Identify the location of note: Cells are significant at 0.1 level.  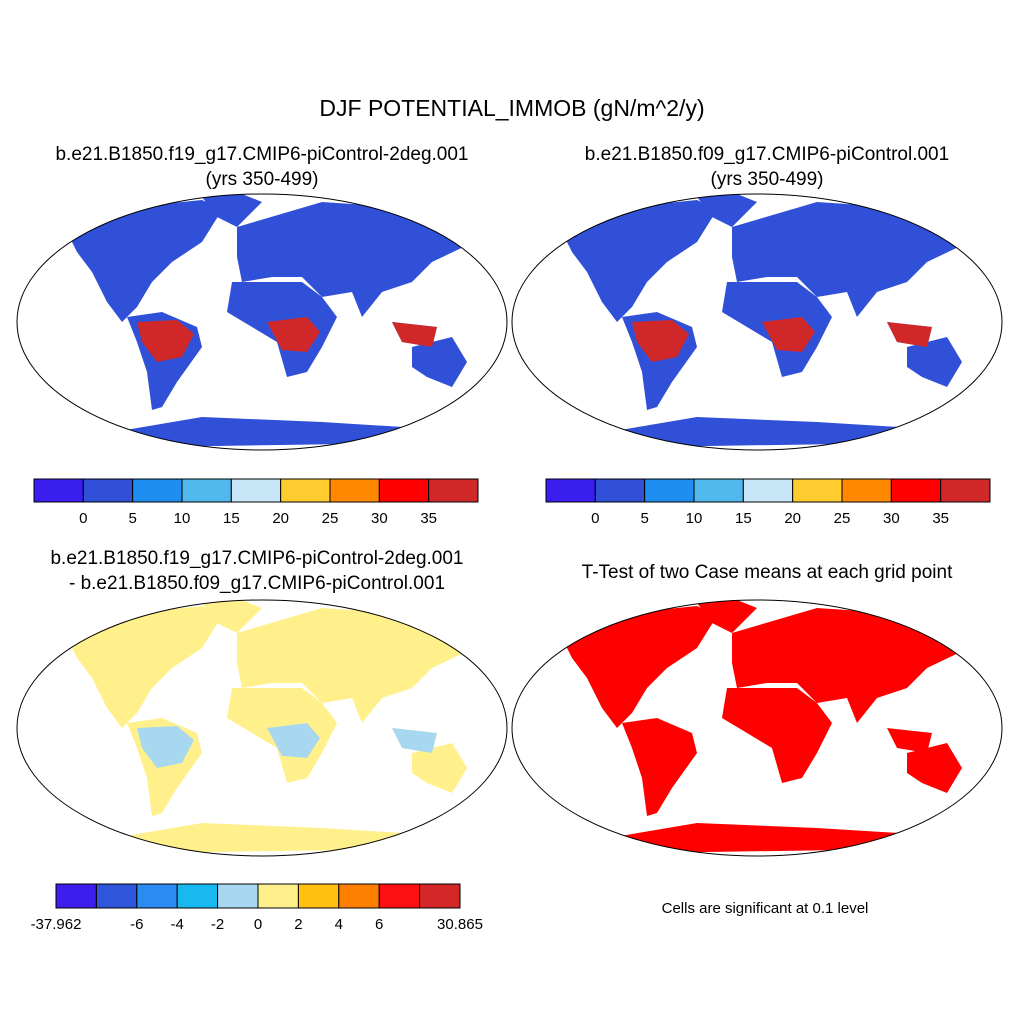
(765, 908).